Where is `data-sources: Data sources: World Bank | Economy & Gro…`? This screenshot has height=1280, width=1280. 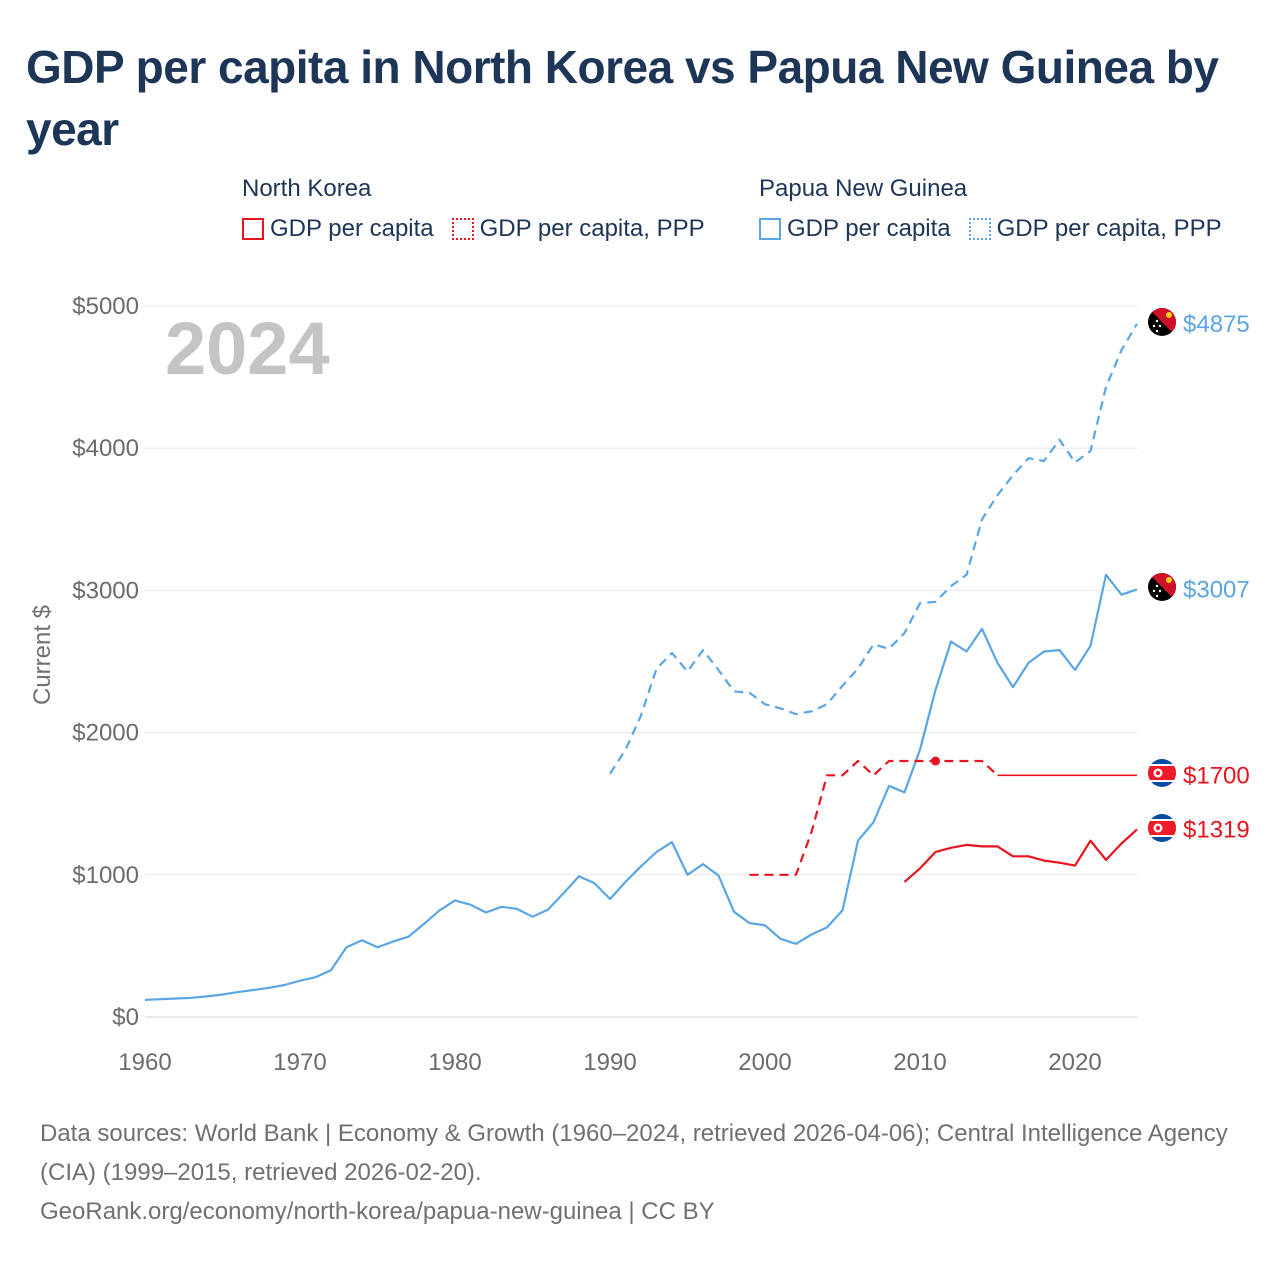
data-sources: Data sources: World Bank | Economy & Gro… is located at coordinates (634, 1153).